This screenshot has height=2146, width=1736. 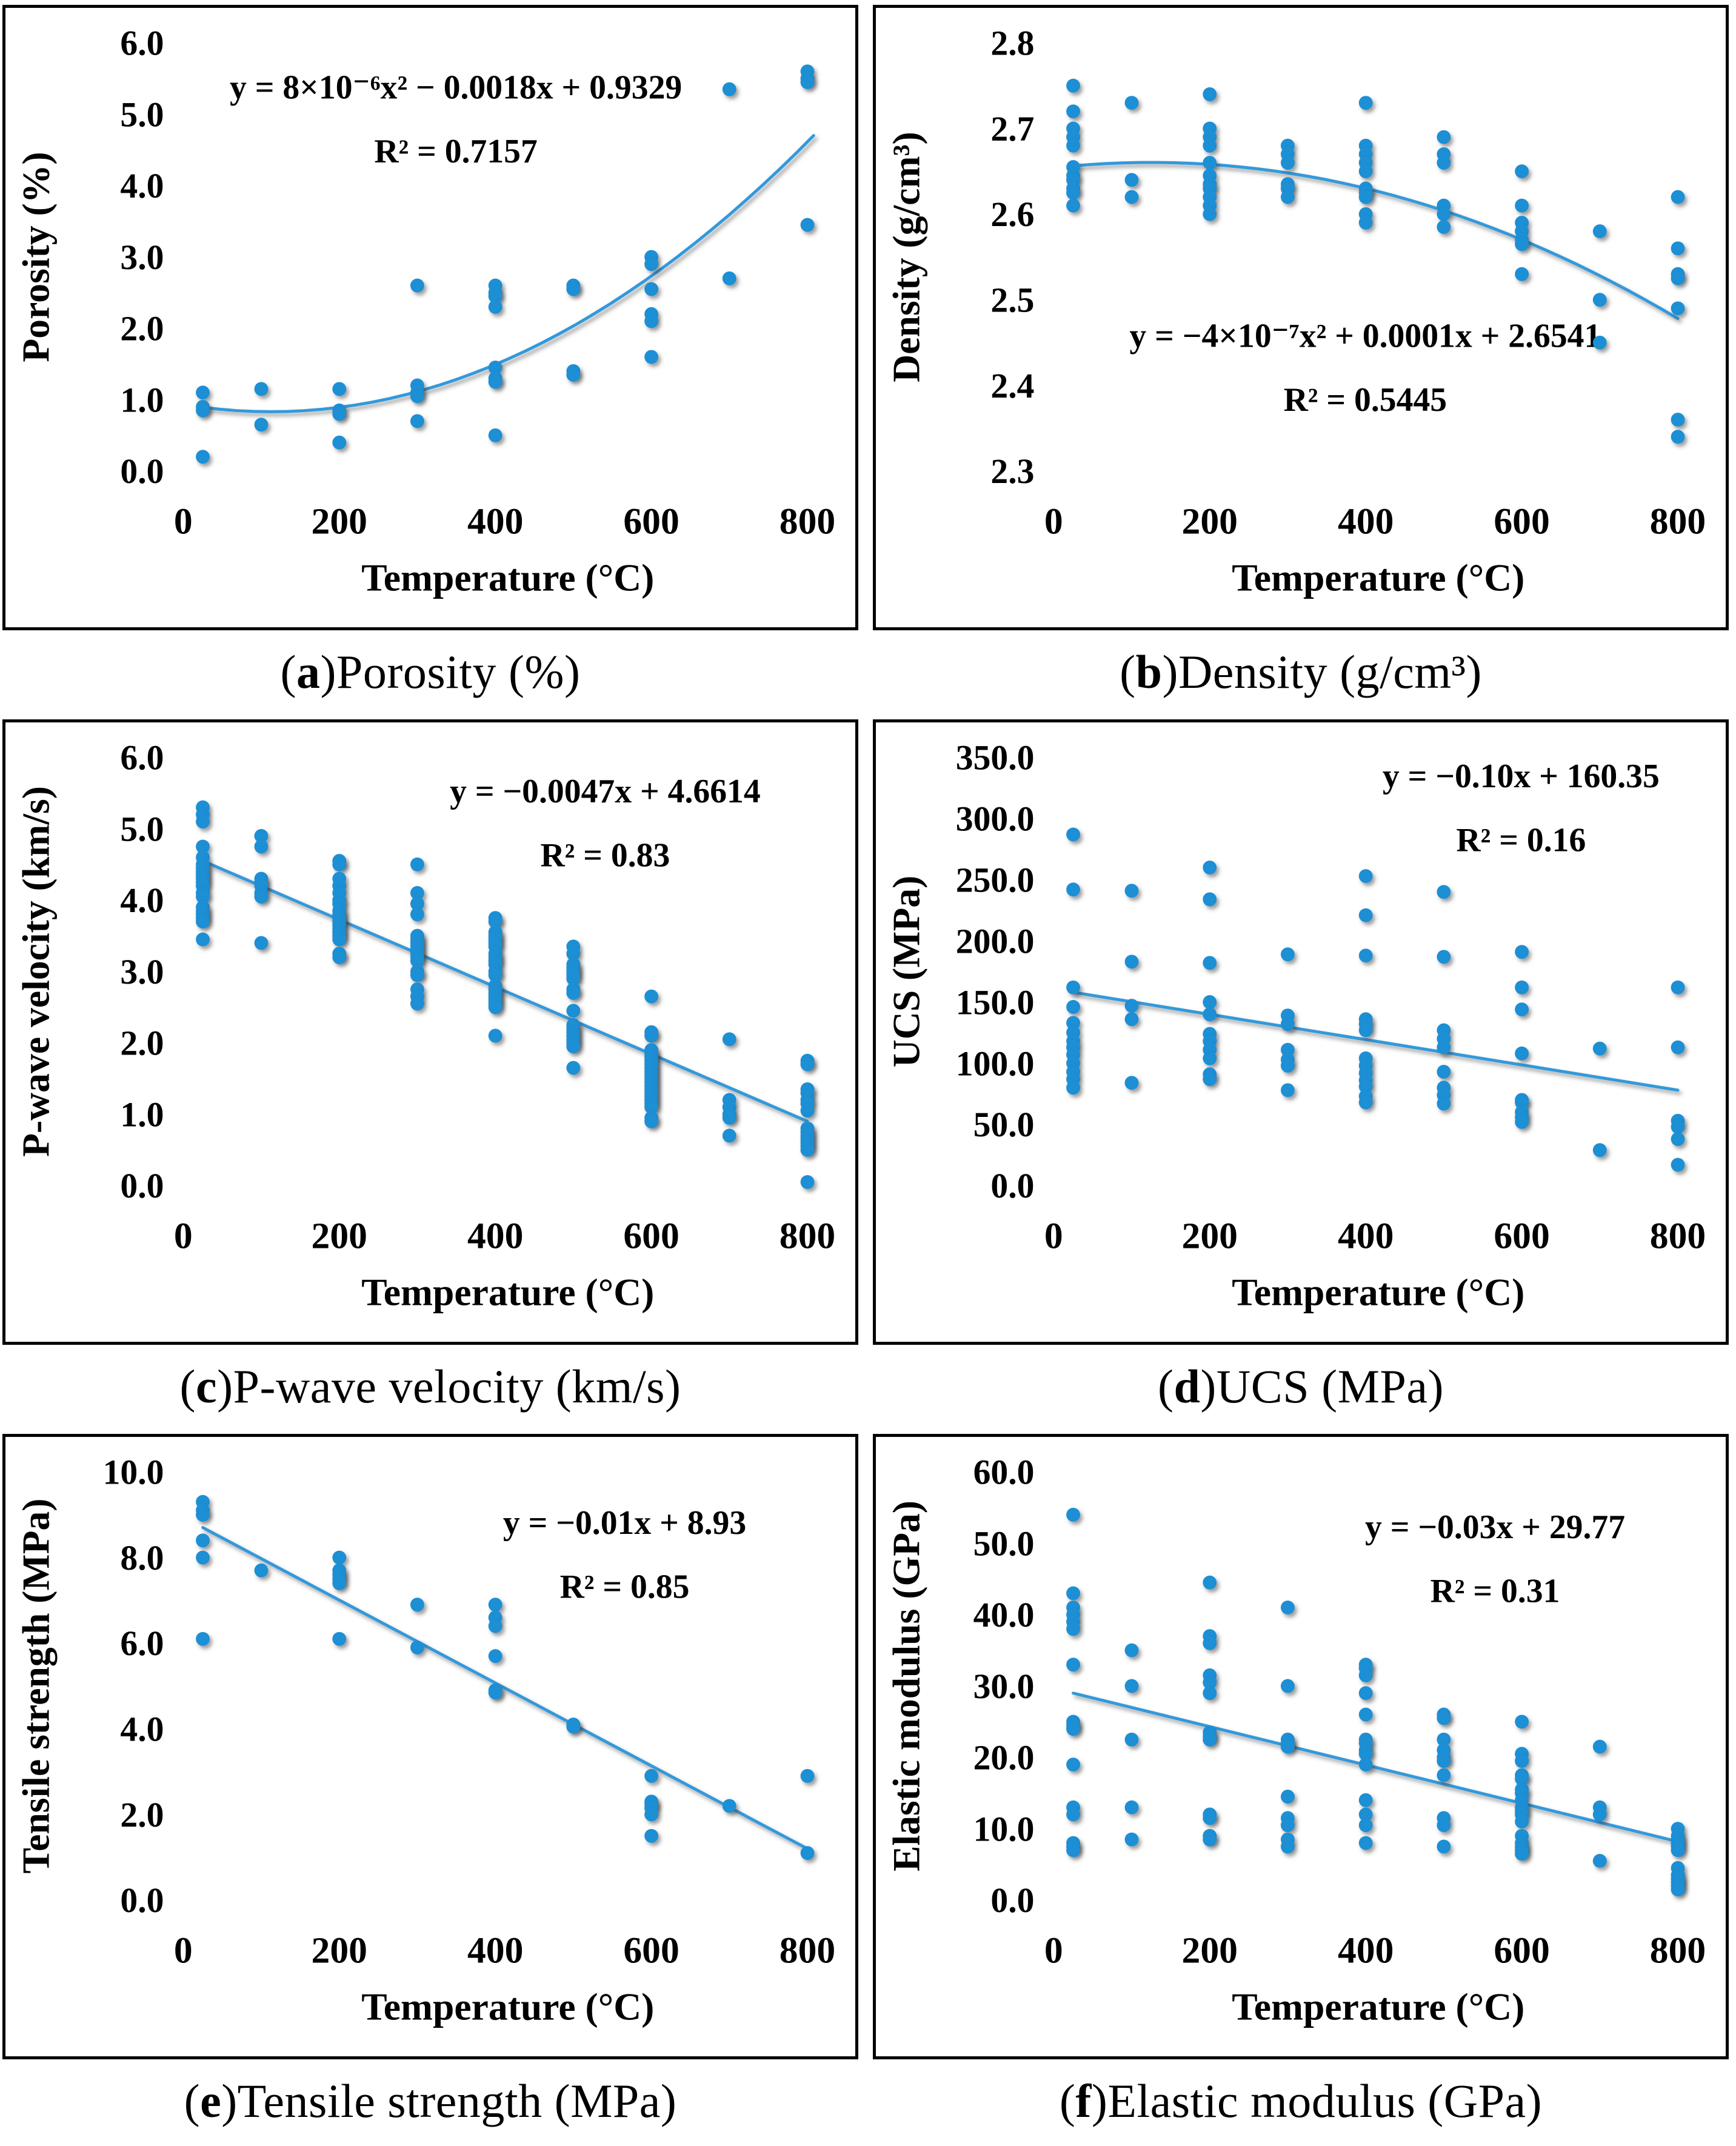 I want to click on caption-text: UCS (MPa), so click(x=1330, y=1386).